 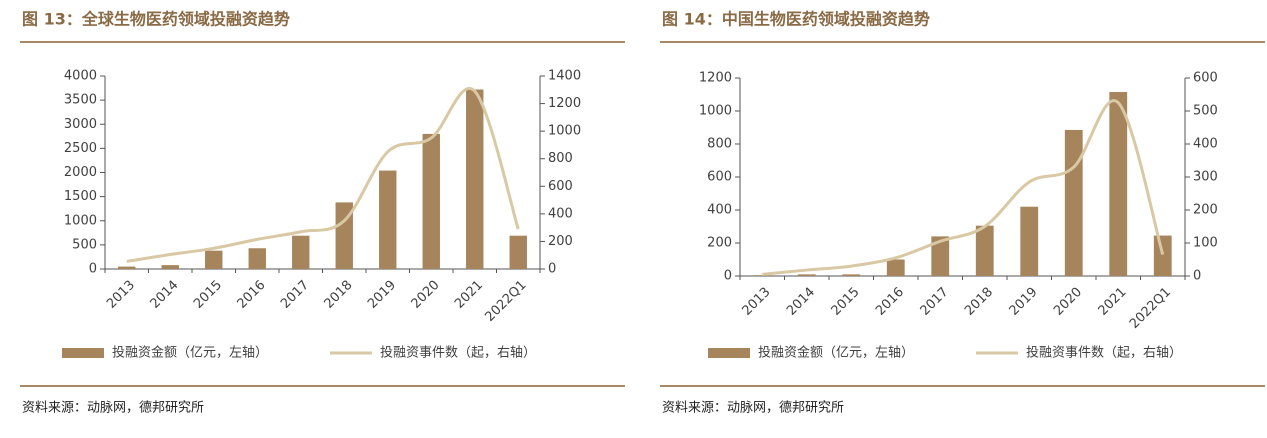 I want to click on y-tick-label: 2000, so click(x=80, y=172).